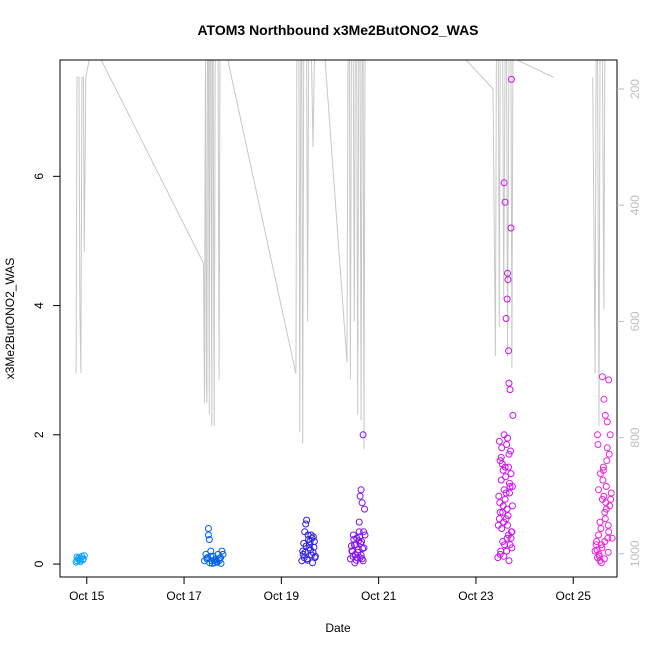 This screenshot has width=650, height=655. What do you see at coordinates (635, 321) in the screenshot?
I see `y2-tick-label: 600` at bounding box center [635, 321].